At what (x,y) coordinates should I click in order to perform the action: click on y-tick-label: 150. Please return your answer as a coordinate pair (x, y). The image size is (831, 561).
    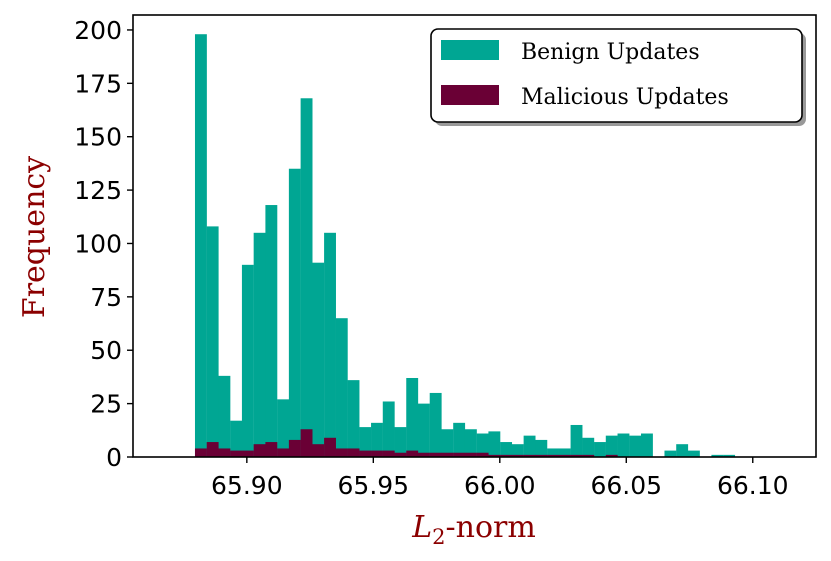
    Looking at the image, I should click on (98, 137).